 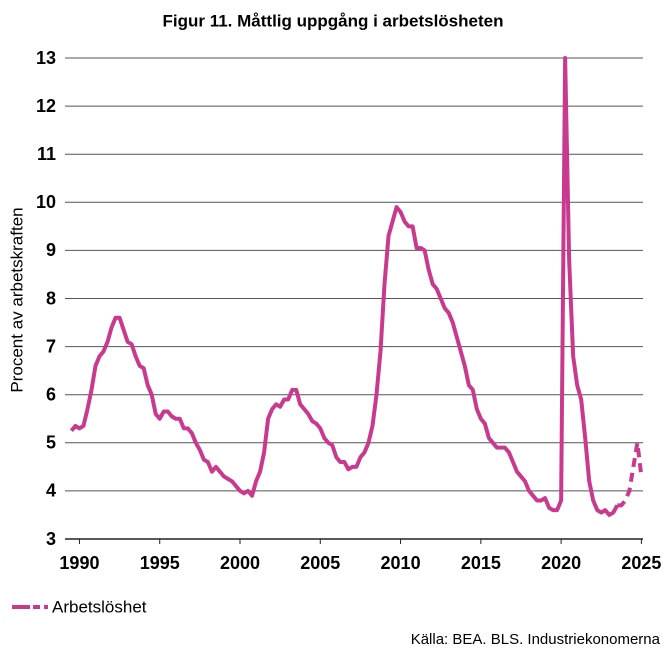 What do you see at coordinates (51, 539) in the screenshot?
I see `y-tick-label: 3` at bounding box center [51, 539].